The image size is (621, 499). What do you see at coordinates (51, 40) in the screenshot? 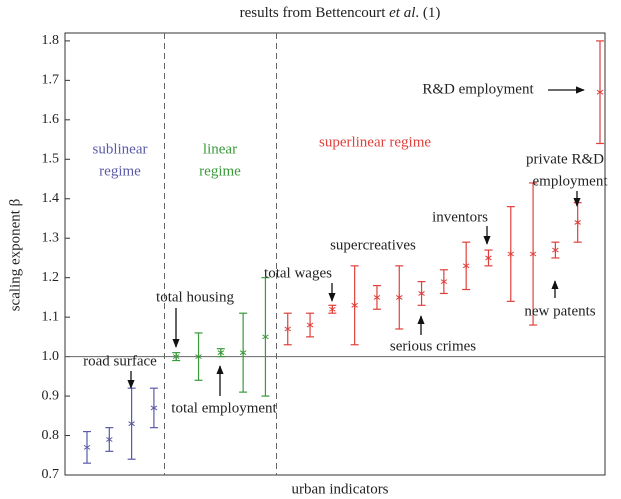
I see `y-tick-label: 1.8` at bounding box center [51, 40].